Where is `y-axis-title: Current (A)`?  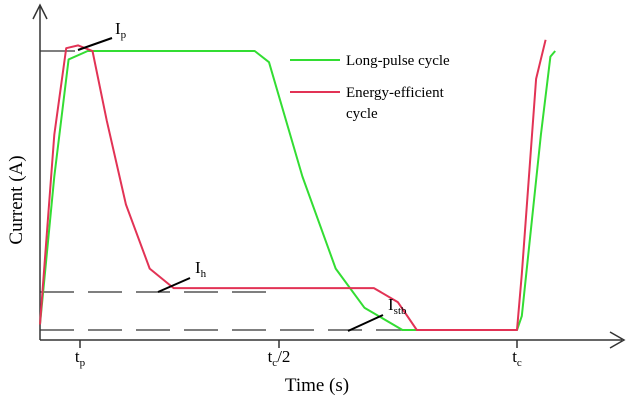
y-axis-title: Current (A) is located at coordinates (16, 199).